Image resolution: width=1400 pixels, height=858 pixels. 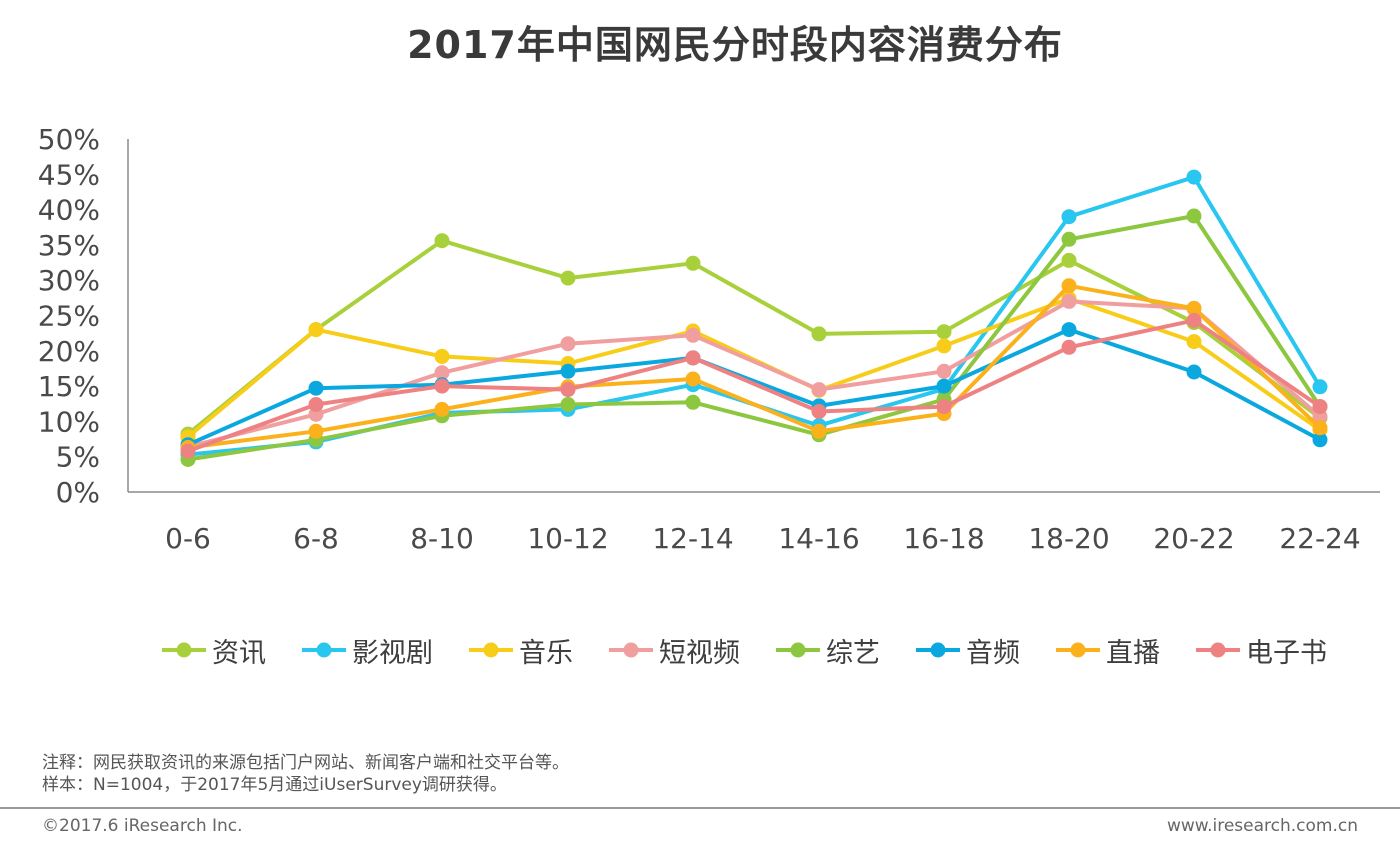 I want to click on legend-item: 综艺, so click(x=827, y=650).